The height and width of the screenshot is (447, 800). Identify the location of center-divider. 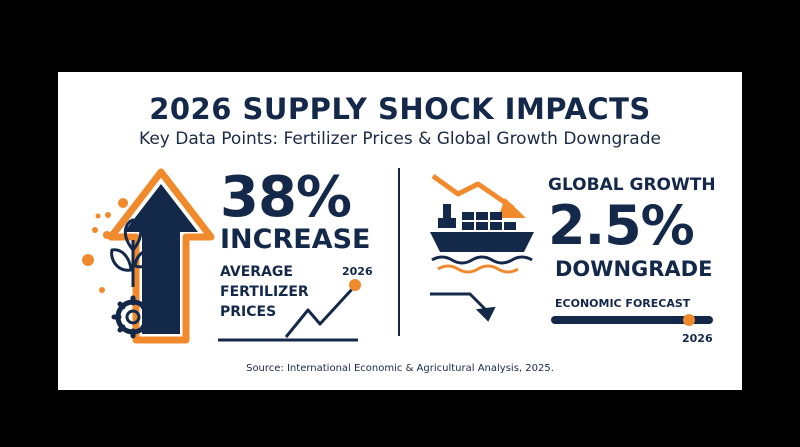
(399, 252).